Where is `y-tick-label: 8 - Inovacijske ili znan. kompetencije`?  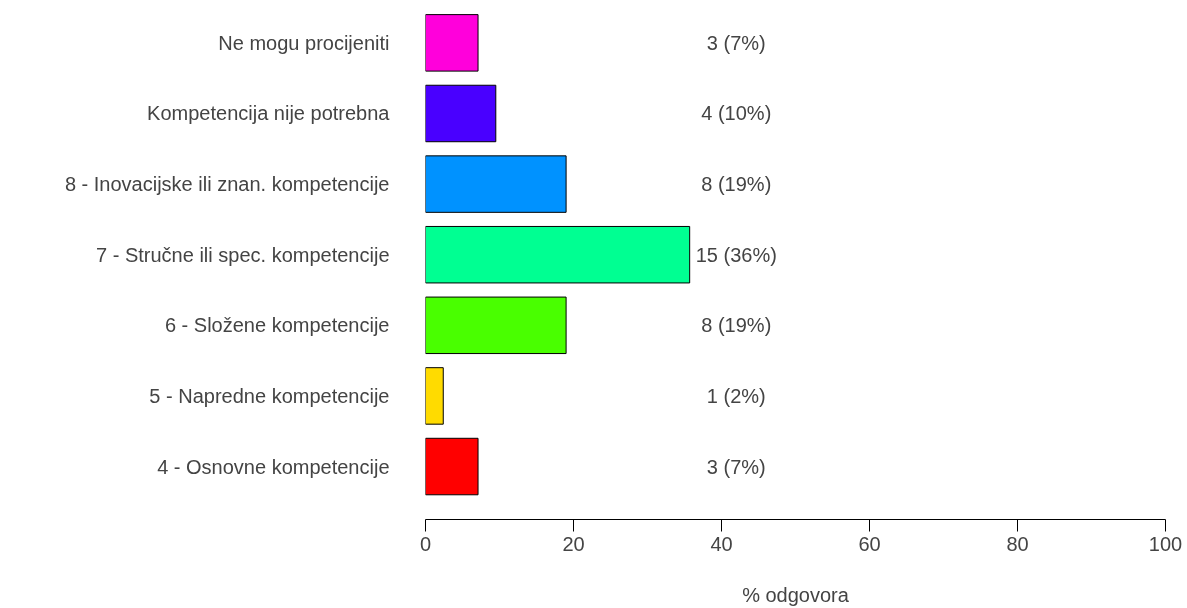 y-tick-label: 8 - Inovacijske ili znan. kompetencije is located at coordinates (227, 184).